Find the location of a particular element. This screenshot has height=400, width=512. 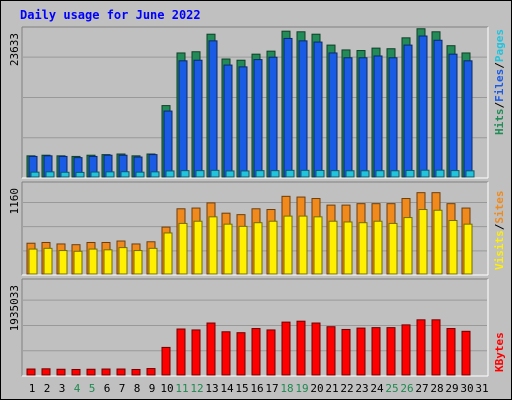

legend-hits_files_pages: Hits/Files/Pages is located at coordinates (499, 82).